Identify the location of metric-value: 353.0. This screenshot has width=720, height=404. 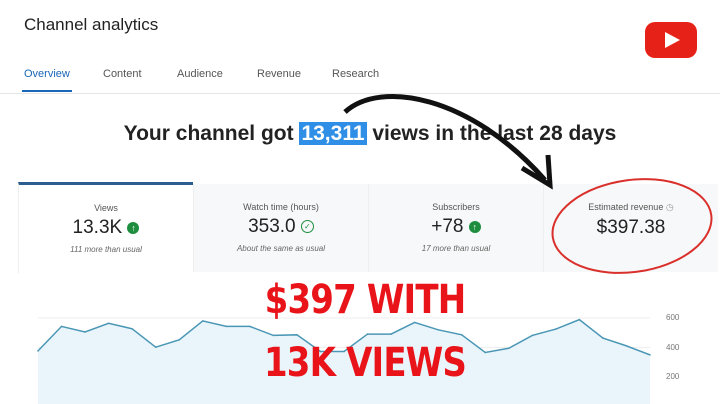
(272, 226).